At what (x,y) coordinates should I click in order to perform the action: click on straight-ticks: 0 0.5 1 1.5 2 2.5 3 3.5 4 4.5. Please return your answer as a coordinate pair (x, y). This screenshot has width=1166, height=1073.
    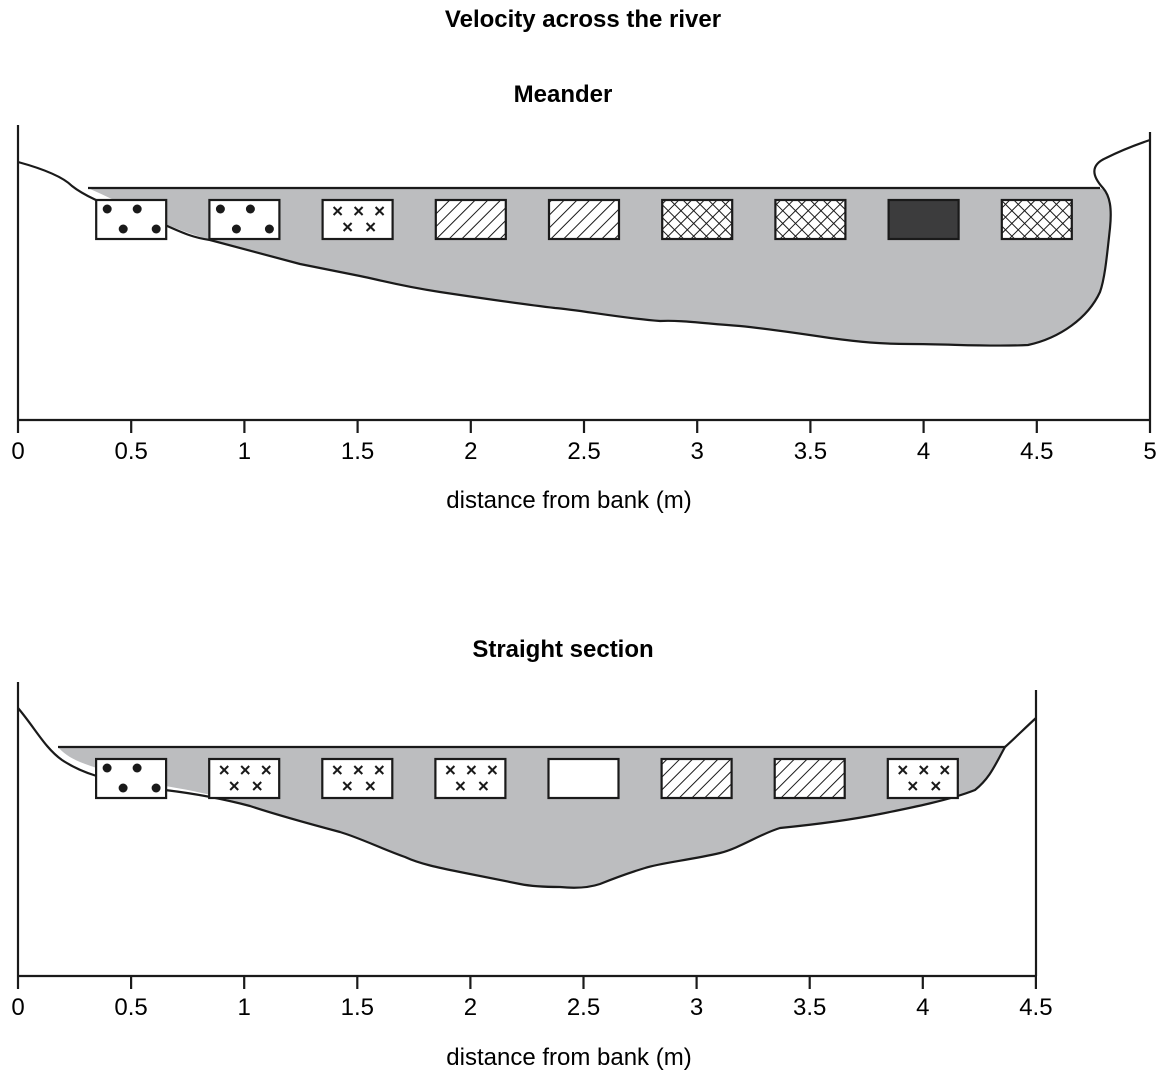
    Looking at the image, I should click on (532, 998).